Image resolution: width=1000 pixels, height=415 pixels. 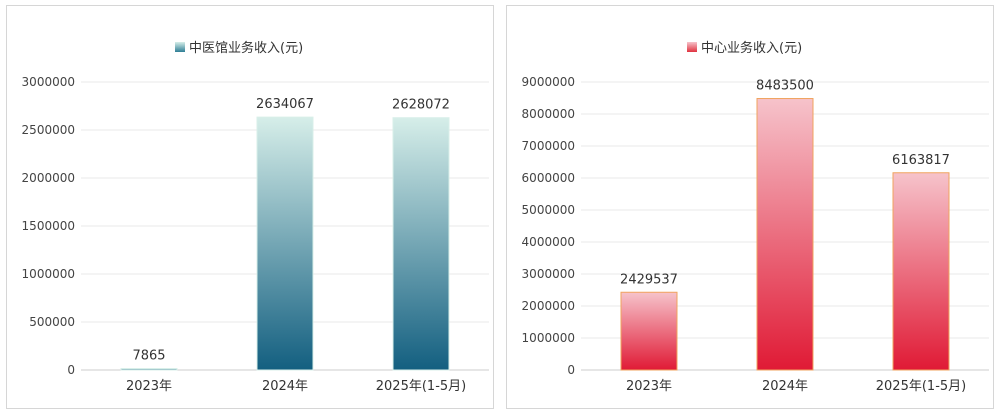 What do you see at coordinates (48, 130) in the screenshot?
I see `y-tick-label: 2500000` at bounding box center [48, 130].